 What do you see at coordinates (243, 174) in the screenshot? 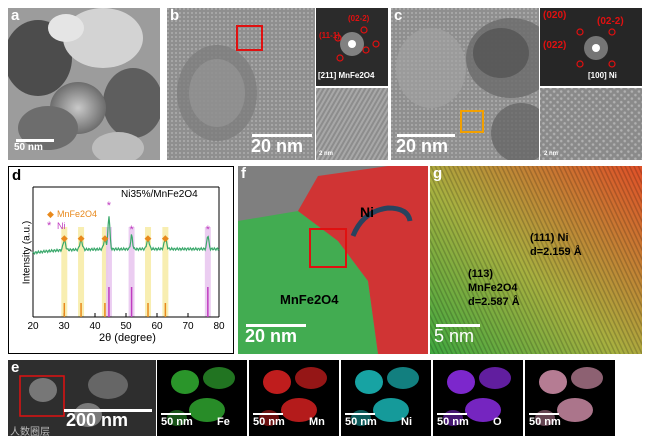
I see `panel-label: f` at bounding box center [243, 174].